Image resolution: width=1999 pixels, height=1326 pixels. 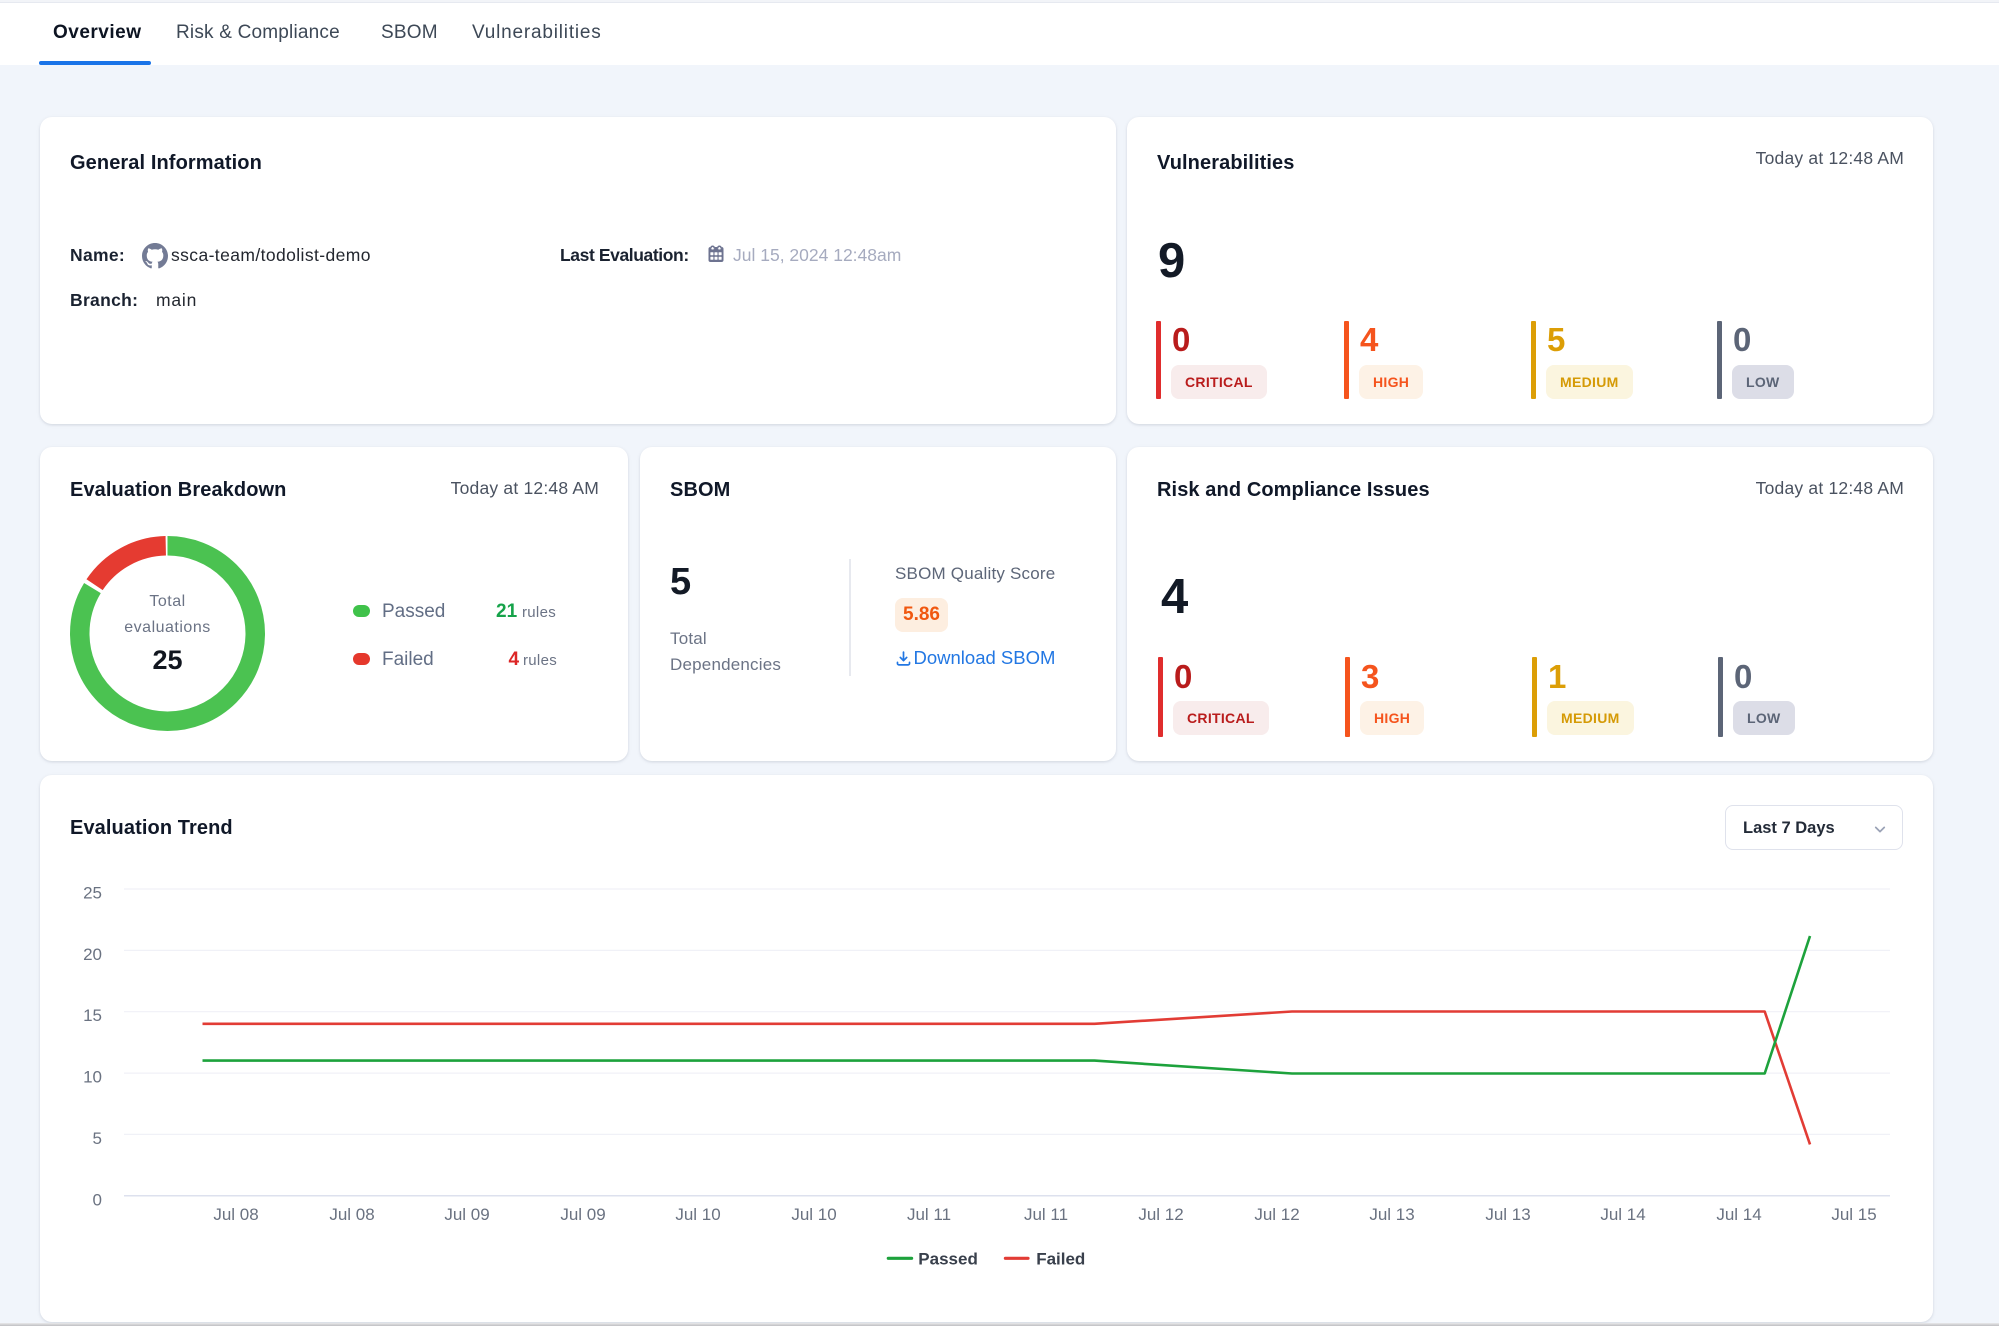 I want to click on svg-text: Failed, so click(x=1060, y=1258).